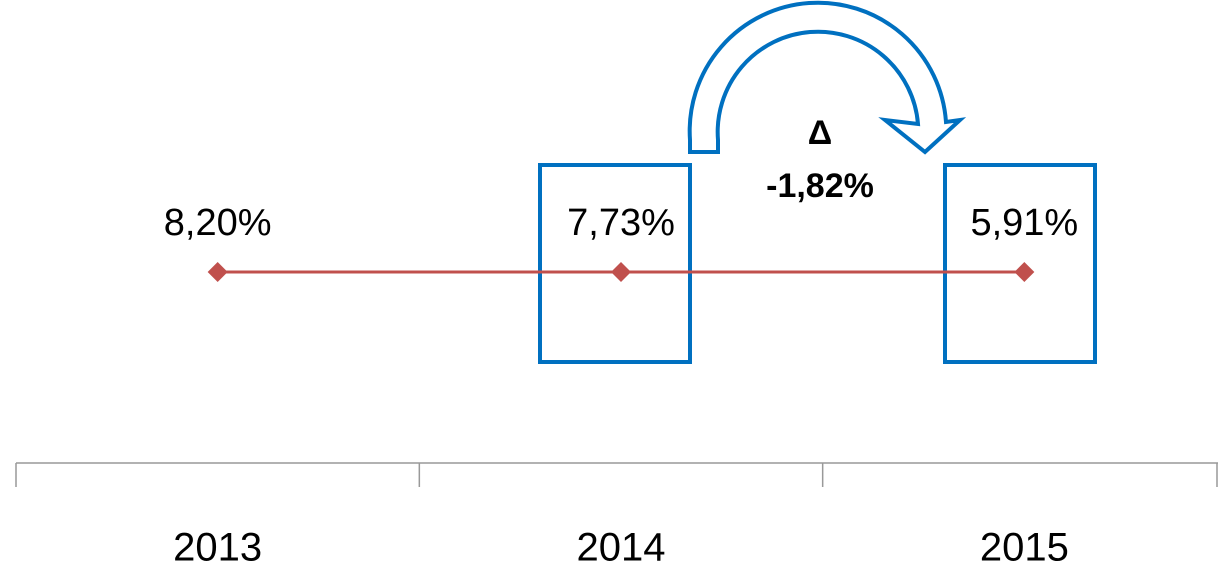 Image resolution: width=1218 pixels, height=566 pixels. I want to click on x-tick-label: 2013, so click(217, 546).